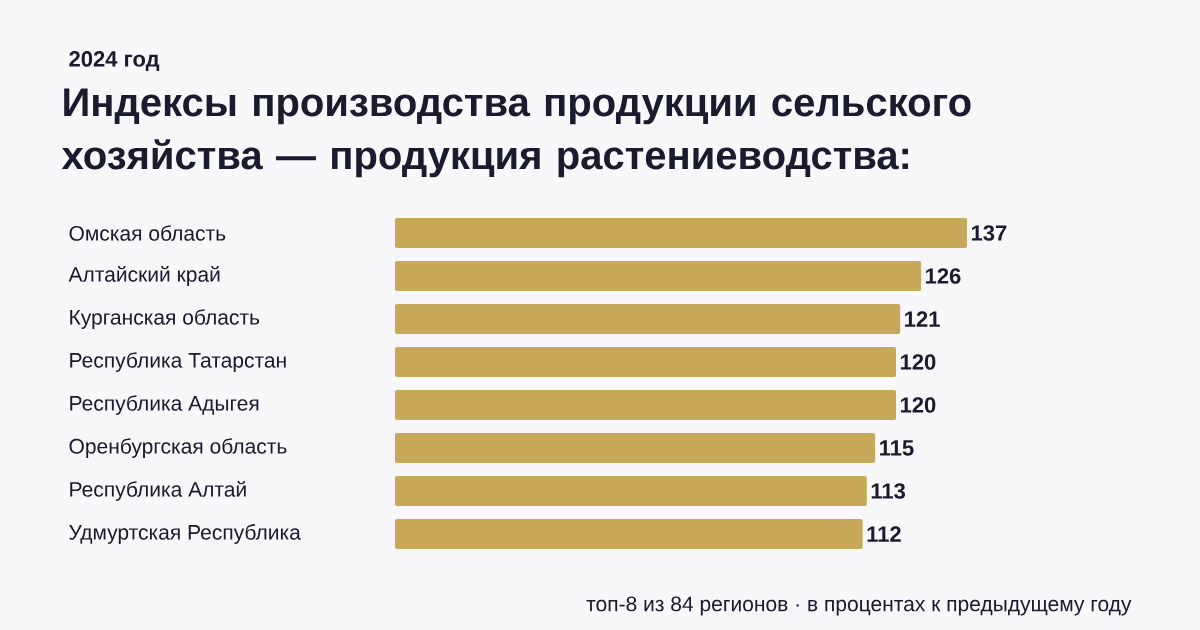  What do you see at coordinates (147, 233) in the screenshot?
I see `y-tick-label: Омская область` at bounding box center [147, 233].